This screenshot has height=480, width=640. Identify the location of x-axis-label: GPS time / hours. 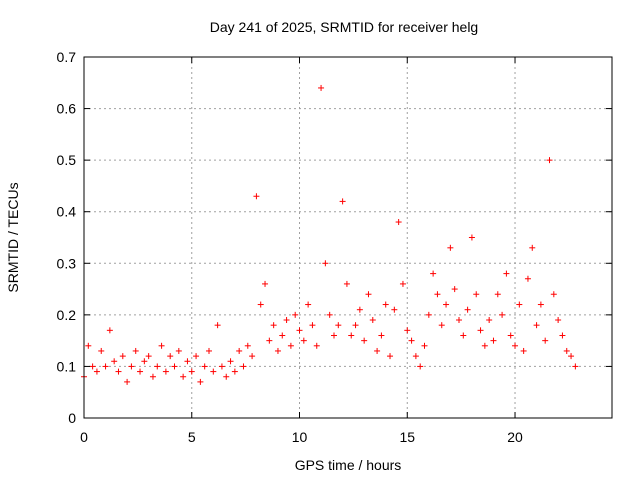
(348, 465).